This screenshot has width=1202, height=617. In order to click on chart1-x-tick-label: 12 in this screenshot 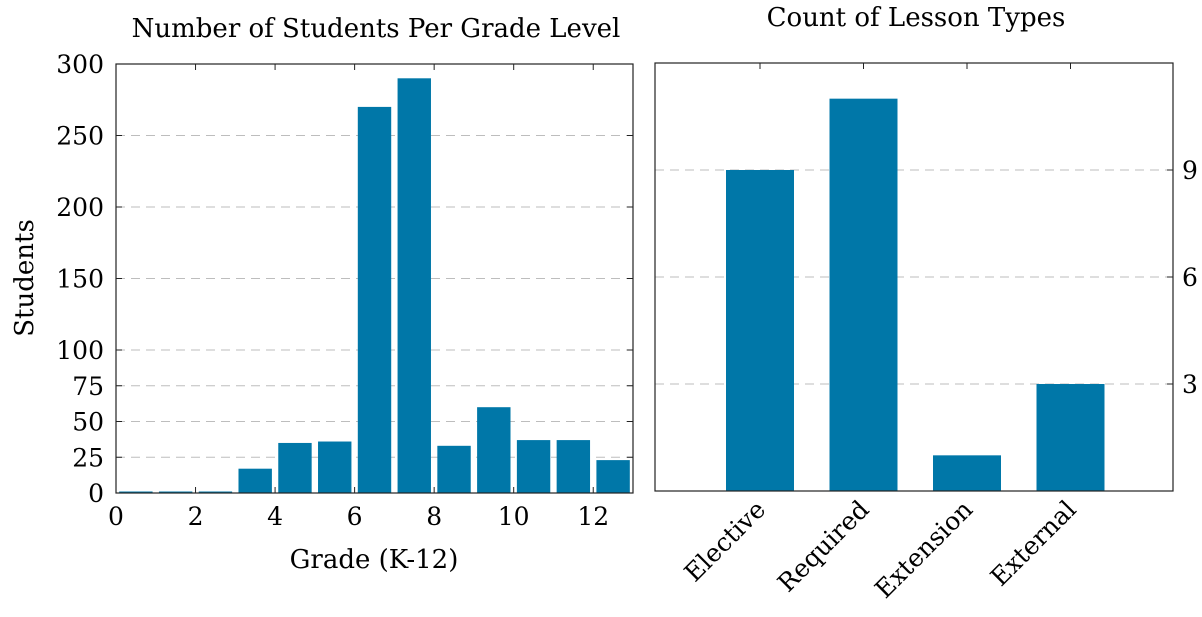, I will do `click(593, 516)`.